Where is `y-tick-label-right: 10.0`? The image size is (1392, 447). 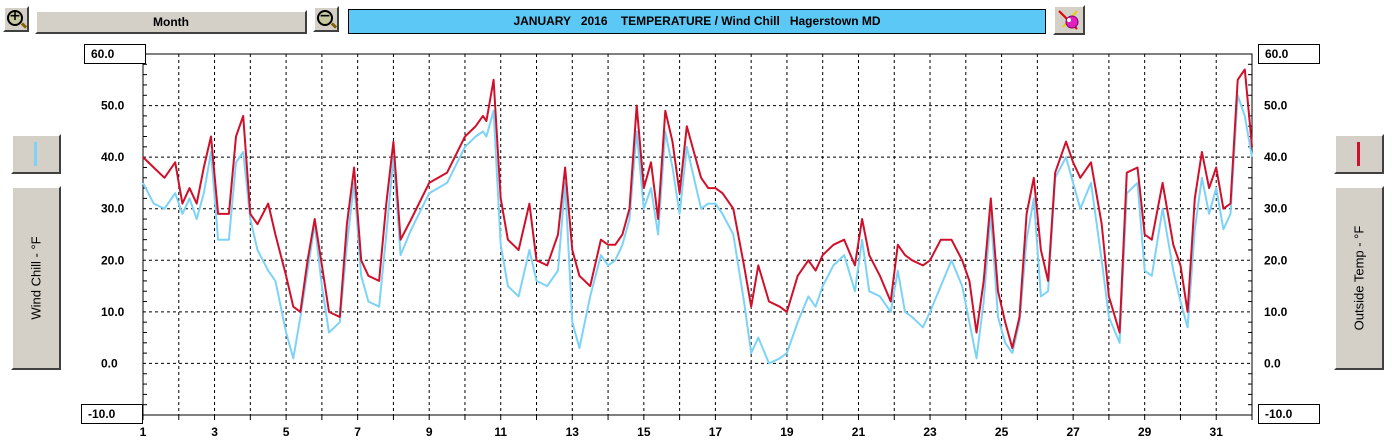 y-tick-label-right: 10.0 is located at coordinates (1276, 312).